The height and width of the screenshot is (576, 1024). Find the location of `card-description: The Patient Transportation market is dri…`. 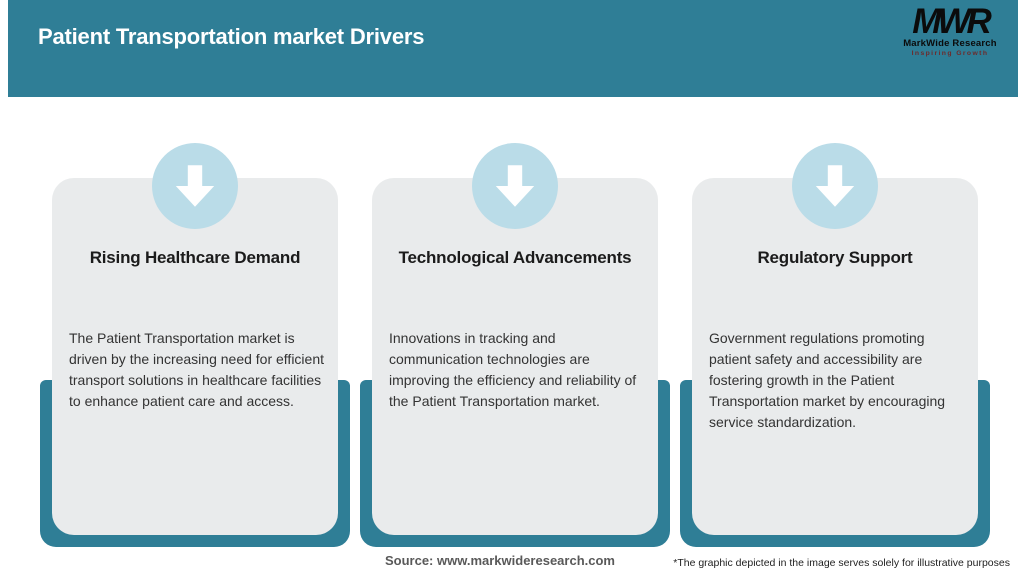

card-description: The Patient Transportation market is dri… is located at coordinates (197, 369).